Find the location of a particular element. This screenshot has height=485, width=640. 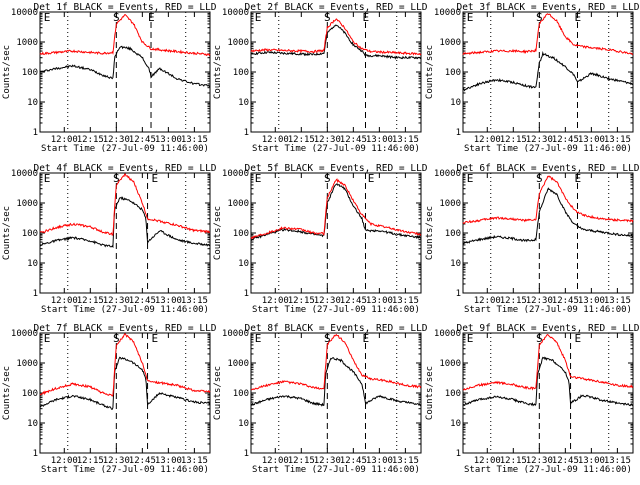

panel-title: Det 7f BLACK = Events, RED = LLD is located at coordinates (124, 328).